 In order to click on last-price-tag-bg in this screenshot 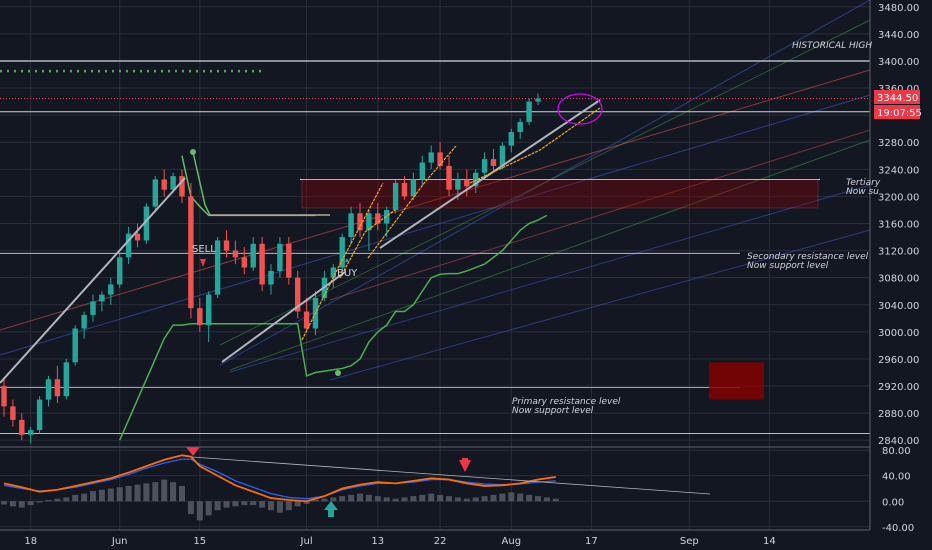, I will do `click(897, 97)`.